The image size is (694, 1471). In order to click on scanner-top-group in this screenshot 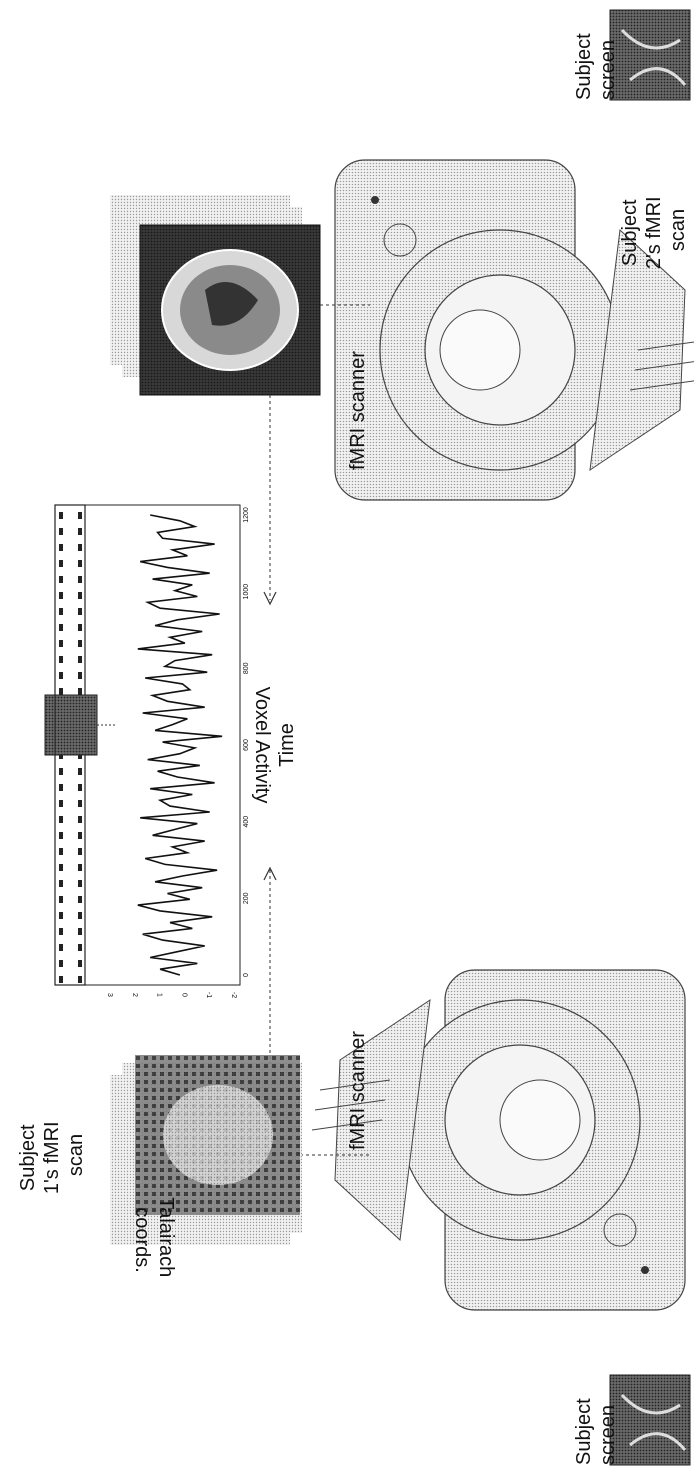, I will do `click(514, 330)`.